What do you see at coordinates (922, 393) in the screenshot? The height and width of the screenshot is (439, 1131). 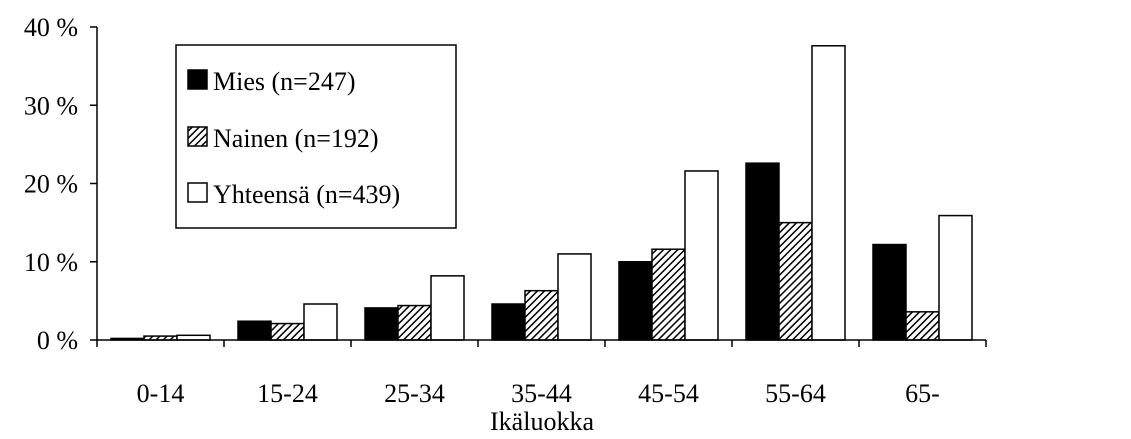 I see `x-tick-label: 65-` at bounding box center [922, 393].